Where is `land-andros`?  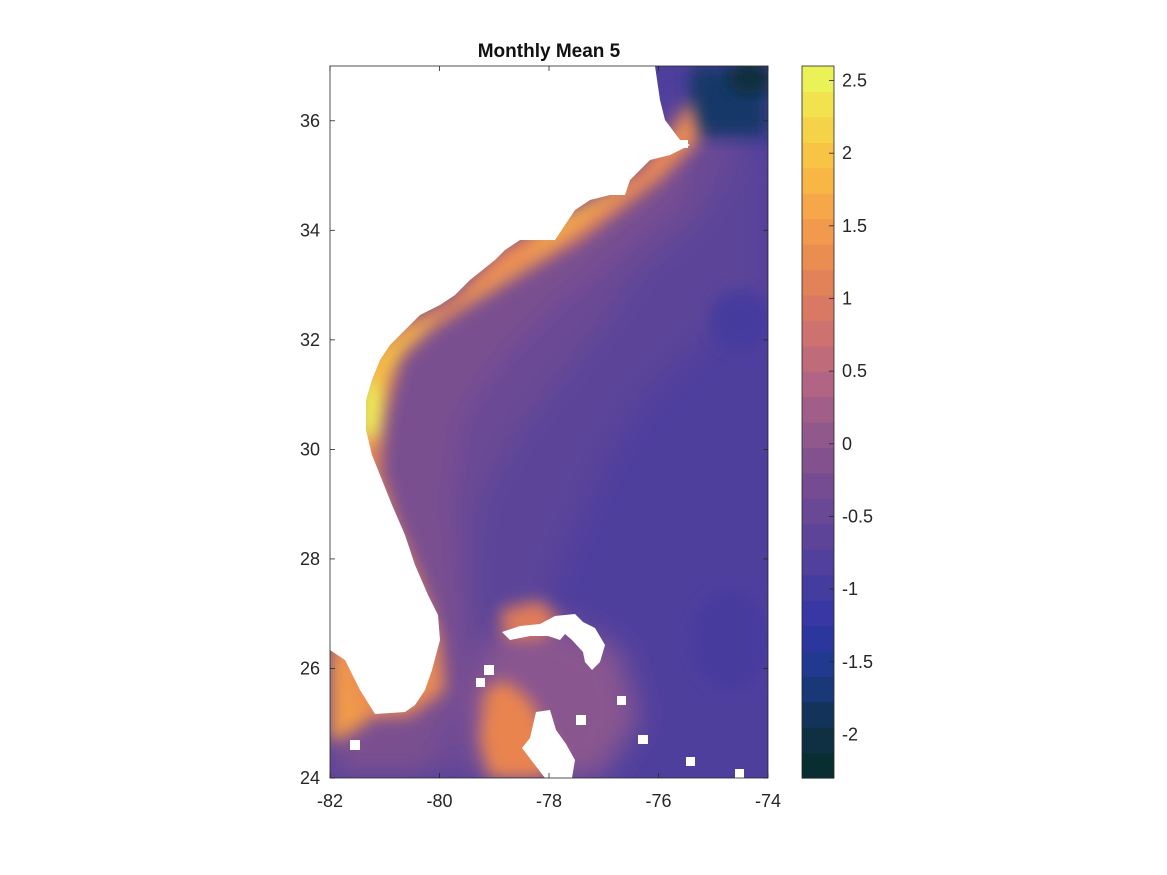
land-andros is located at coordinates (548, 744).